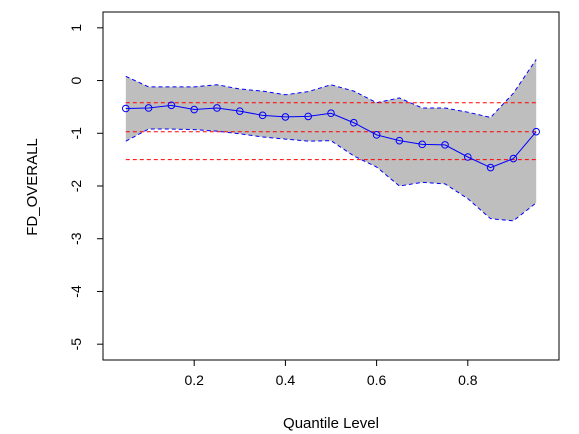 The width and height of the screenshot is (579, 434). I want to click on x-tick-label: 0.6, so click(377, 380).